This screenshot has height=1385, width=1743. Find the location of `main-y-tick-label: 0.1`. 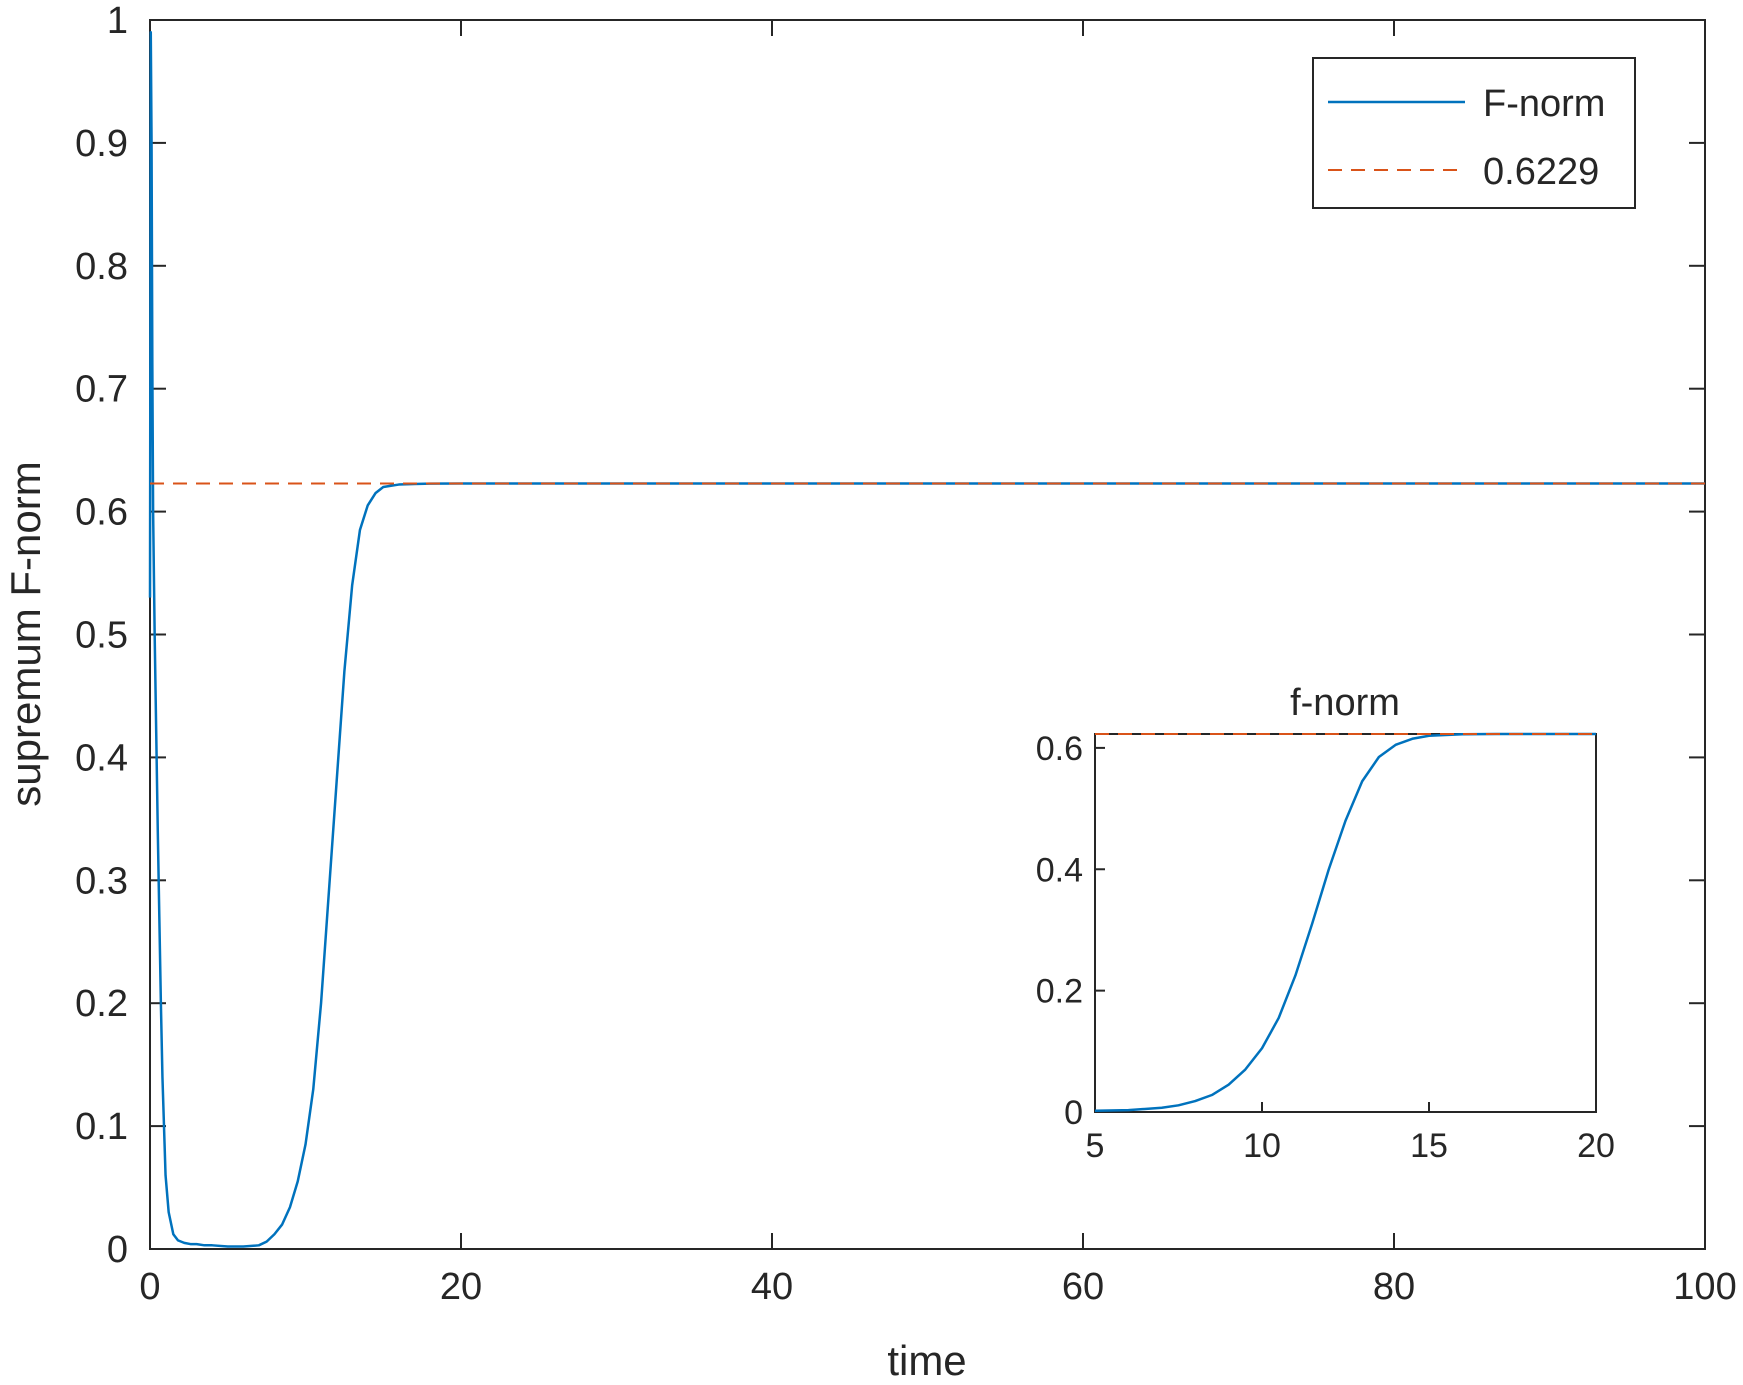

main-y-tick-label: 0.1 is located at coordinates (101, 1127).